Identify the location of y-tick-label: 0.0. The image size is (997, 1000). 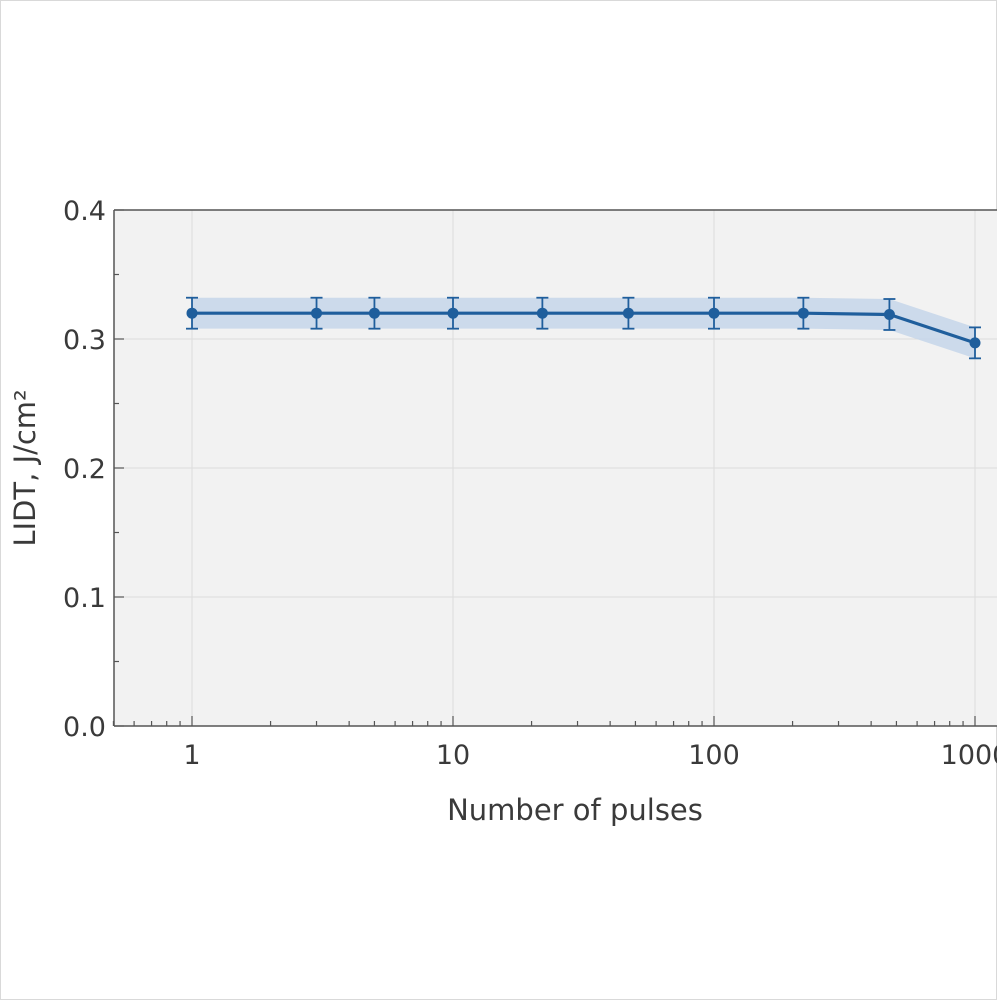
(84, 727).